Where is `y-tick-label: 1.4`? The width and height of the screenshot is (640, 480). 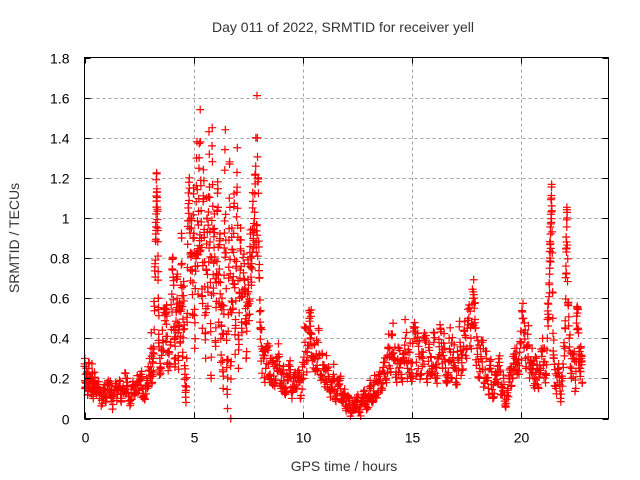
y-tick-label: 1.4 is located at coordinates (60, 139).